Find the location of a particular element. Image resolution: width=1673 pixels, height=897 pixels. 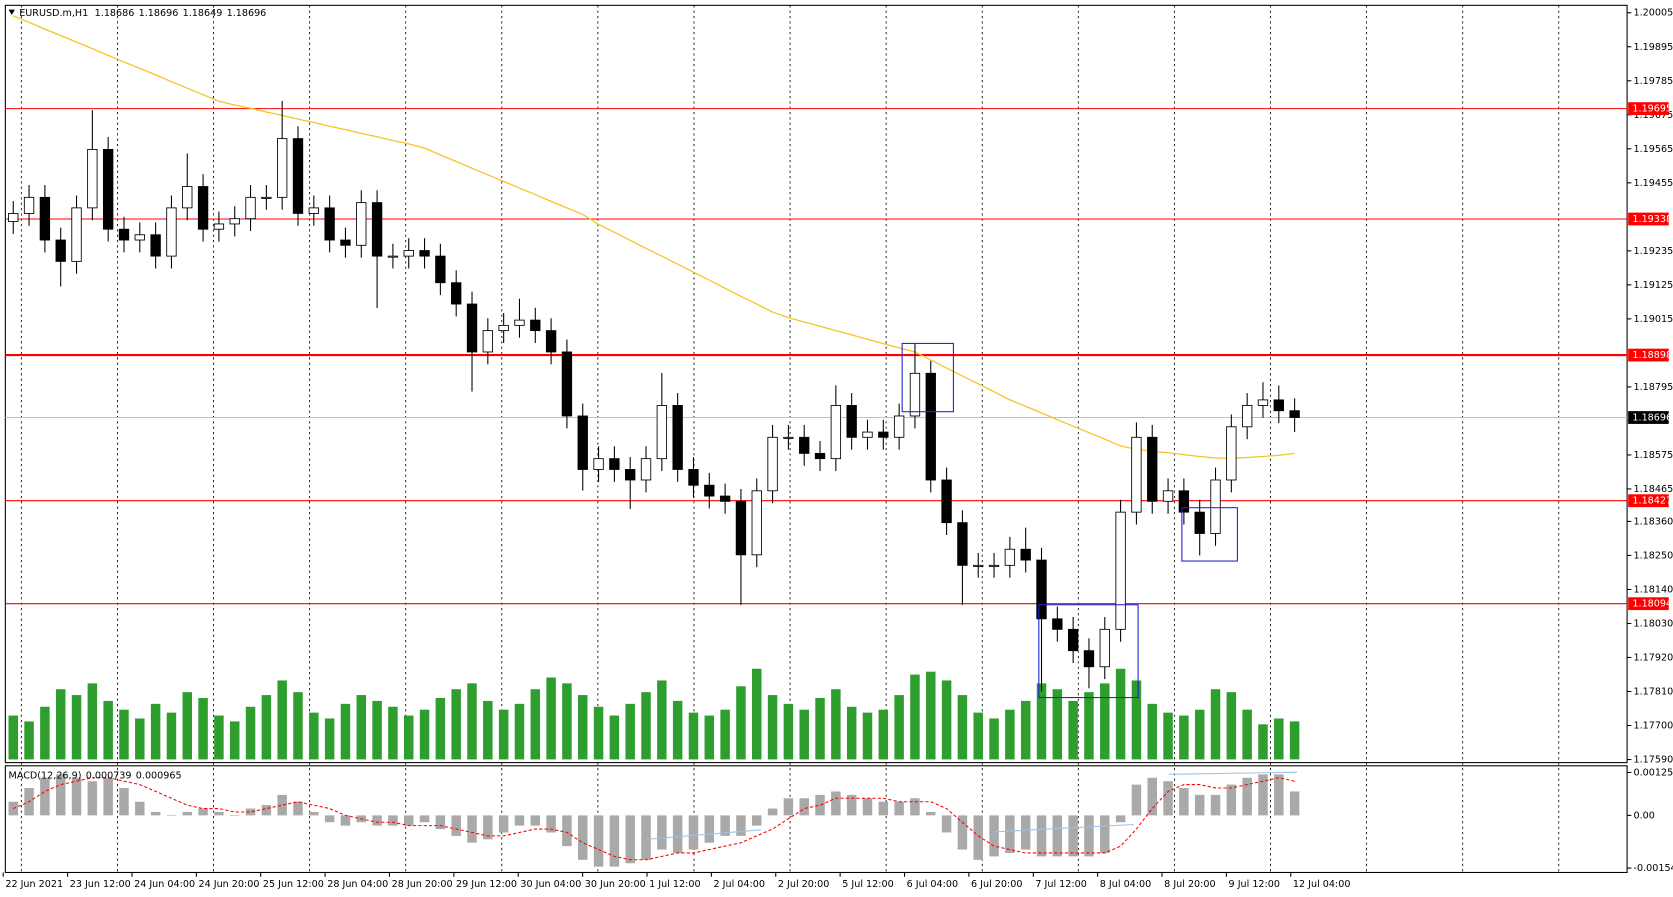

quote-open: 1.18686 is located at coordinates (115, 13).